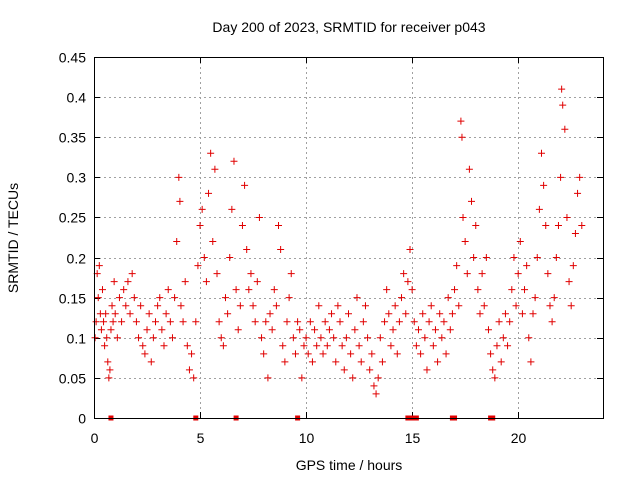  I want to click on y-tick-label: 0.1, so click(77, 339).